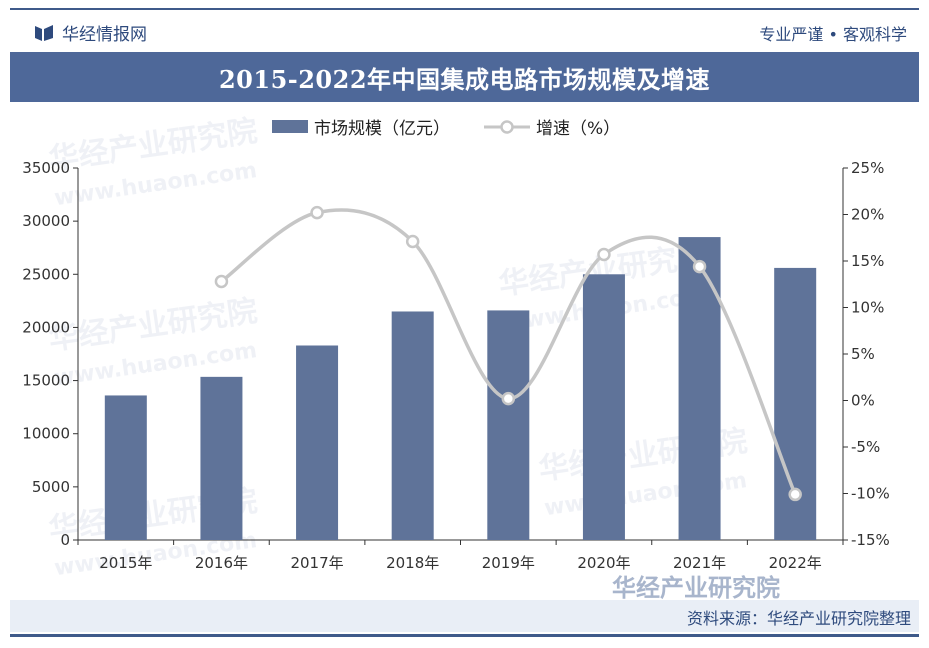  Describe the element at coordinates (578, 129) in the screenshot. I see `legend-line-label: 增速（%）` at that location.